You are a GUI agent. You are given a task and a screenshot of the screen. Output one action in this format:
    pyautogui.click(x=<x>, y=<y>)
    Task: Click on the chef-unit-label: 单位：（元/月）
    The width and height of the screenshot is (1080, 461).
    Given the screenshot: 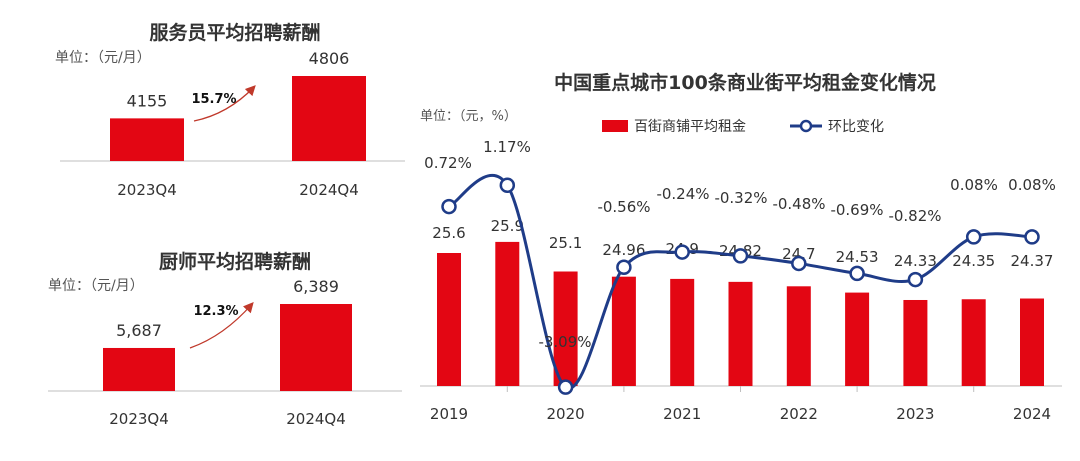 What is the action you would take?
    pyautogui.click(x=96, y=286)
    